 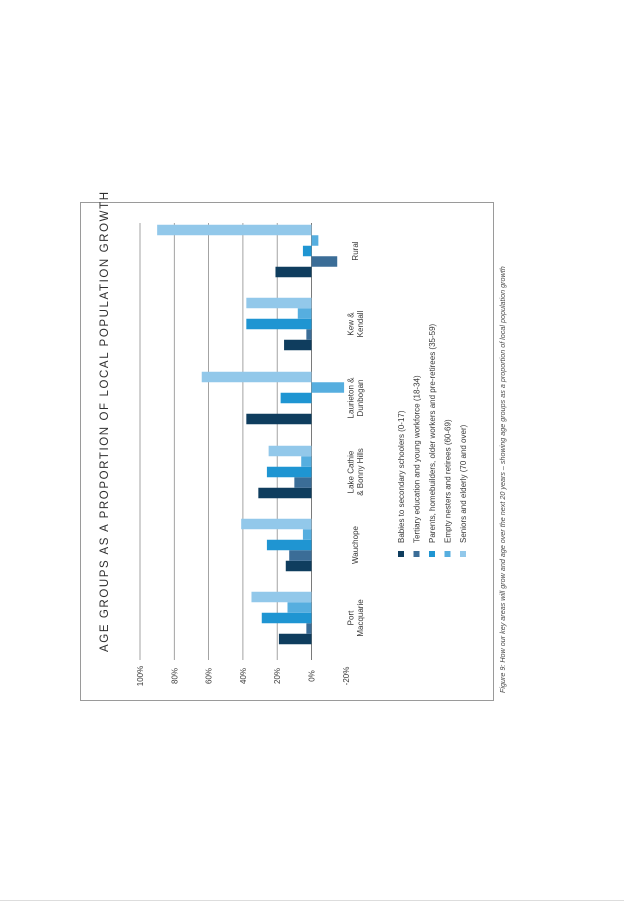 What do you see at coordinates (312, 676) in the screenshot?
I see `y-tick-label: 0%` at bounding box center [312, 676].